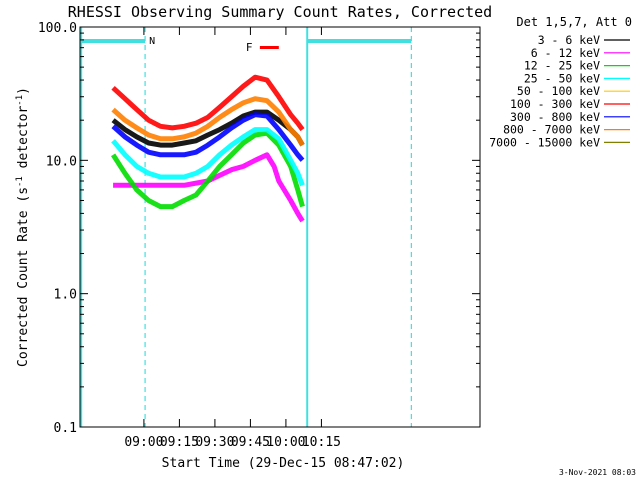  What do you see at coordinates (20, 181) in the screenshot?
I see `y-axis-label-sup1: -1` at bounding box center [20, 181].